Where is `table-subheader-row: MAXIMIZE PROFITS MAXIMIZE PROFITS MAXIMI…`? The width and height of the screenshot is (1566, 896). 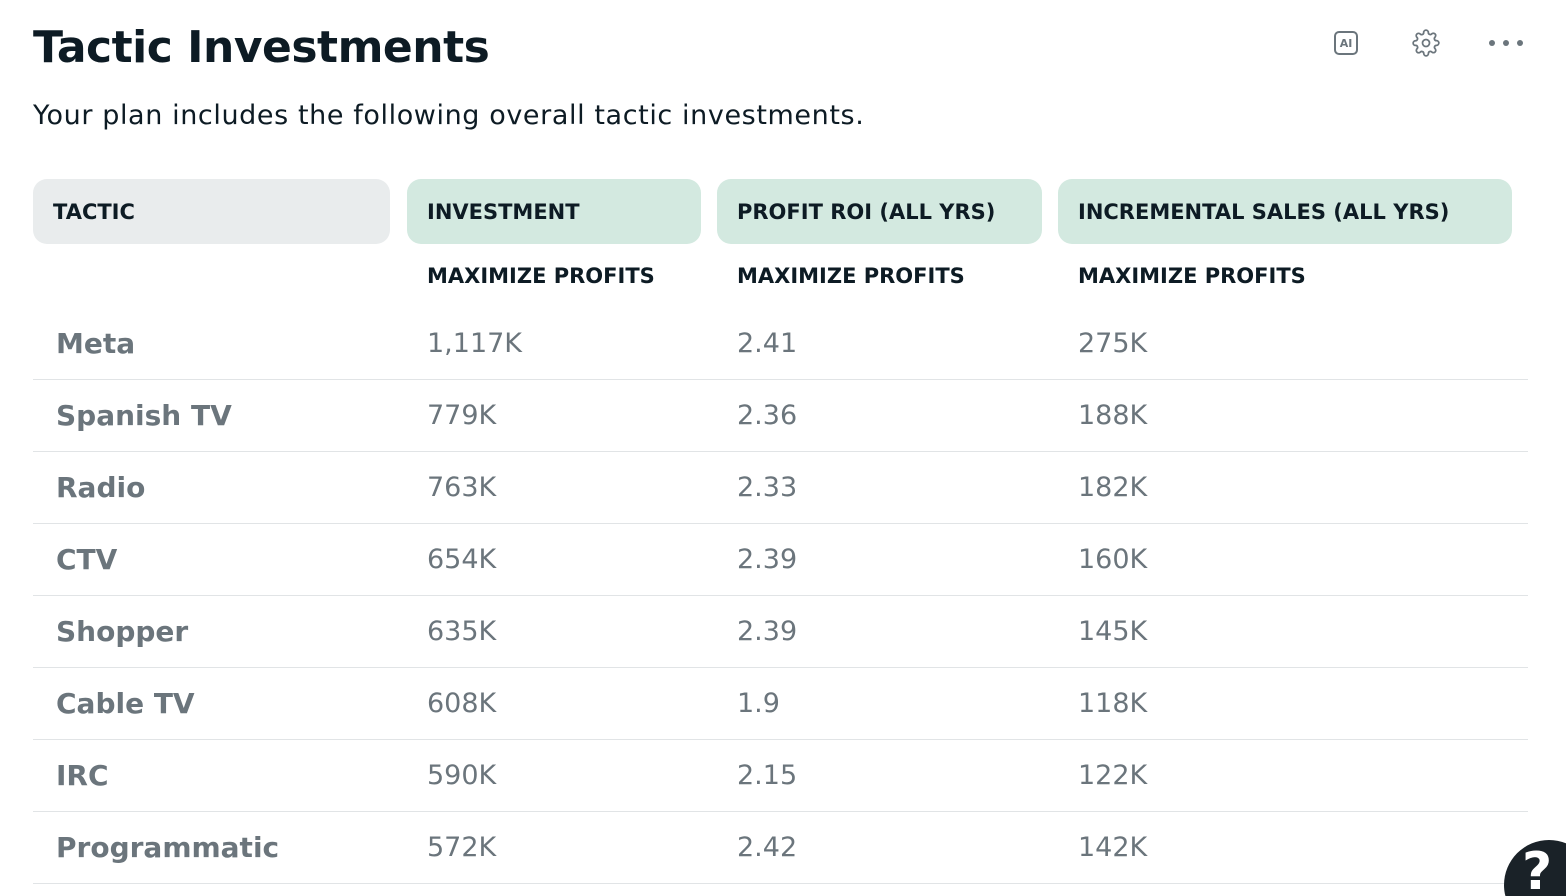
table-subheader-row: MAXIMIZE PROFITS MAXIMIZE PROFITS MAXIMI… is located at coordinates (780, 276).